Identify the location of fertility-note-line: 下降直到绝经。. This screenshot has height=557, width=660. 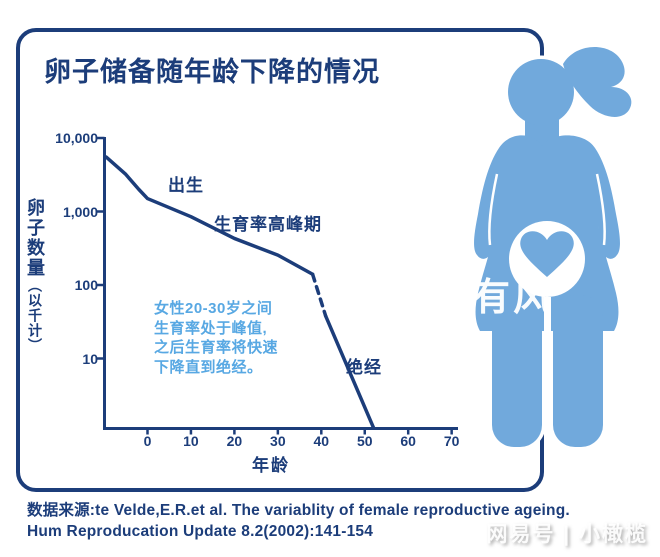
(208, 367).